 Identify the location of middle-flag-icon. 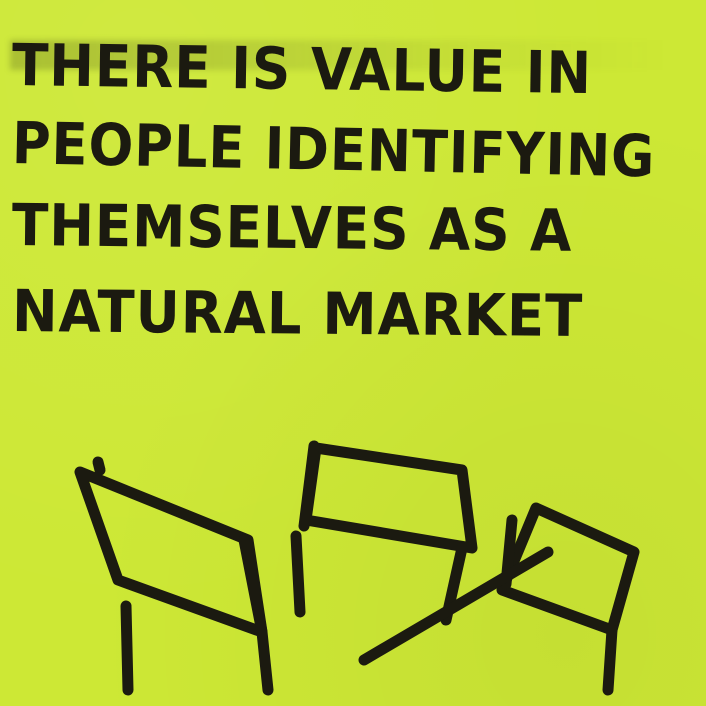
(384, 533).